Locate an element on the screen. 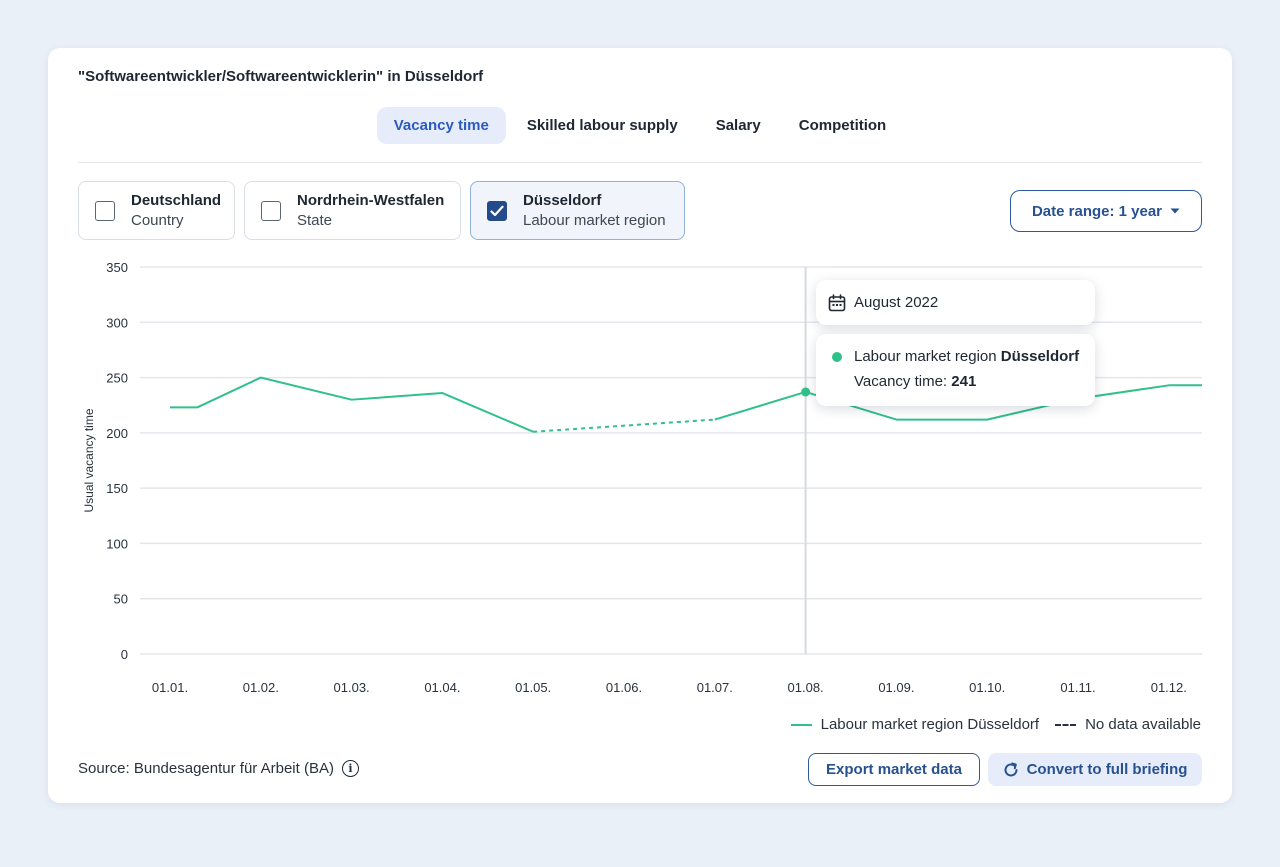 This screenshot has height=867, width=1280. region-option-duesseldorf: Düsseldorf Labour market region is located at coordinates (577, 210).